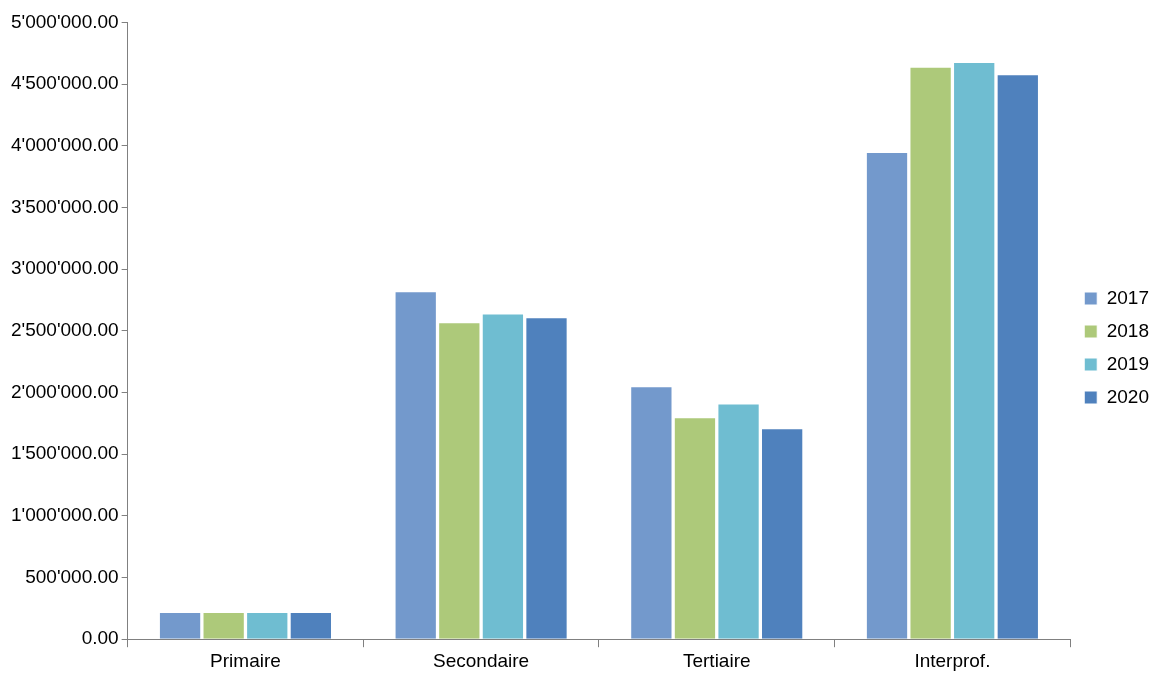  What do you see at coordinates (1128, 297) in the screenshot?
I see `legend-label: 2017` at bounding box center [1128, 297].